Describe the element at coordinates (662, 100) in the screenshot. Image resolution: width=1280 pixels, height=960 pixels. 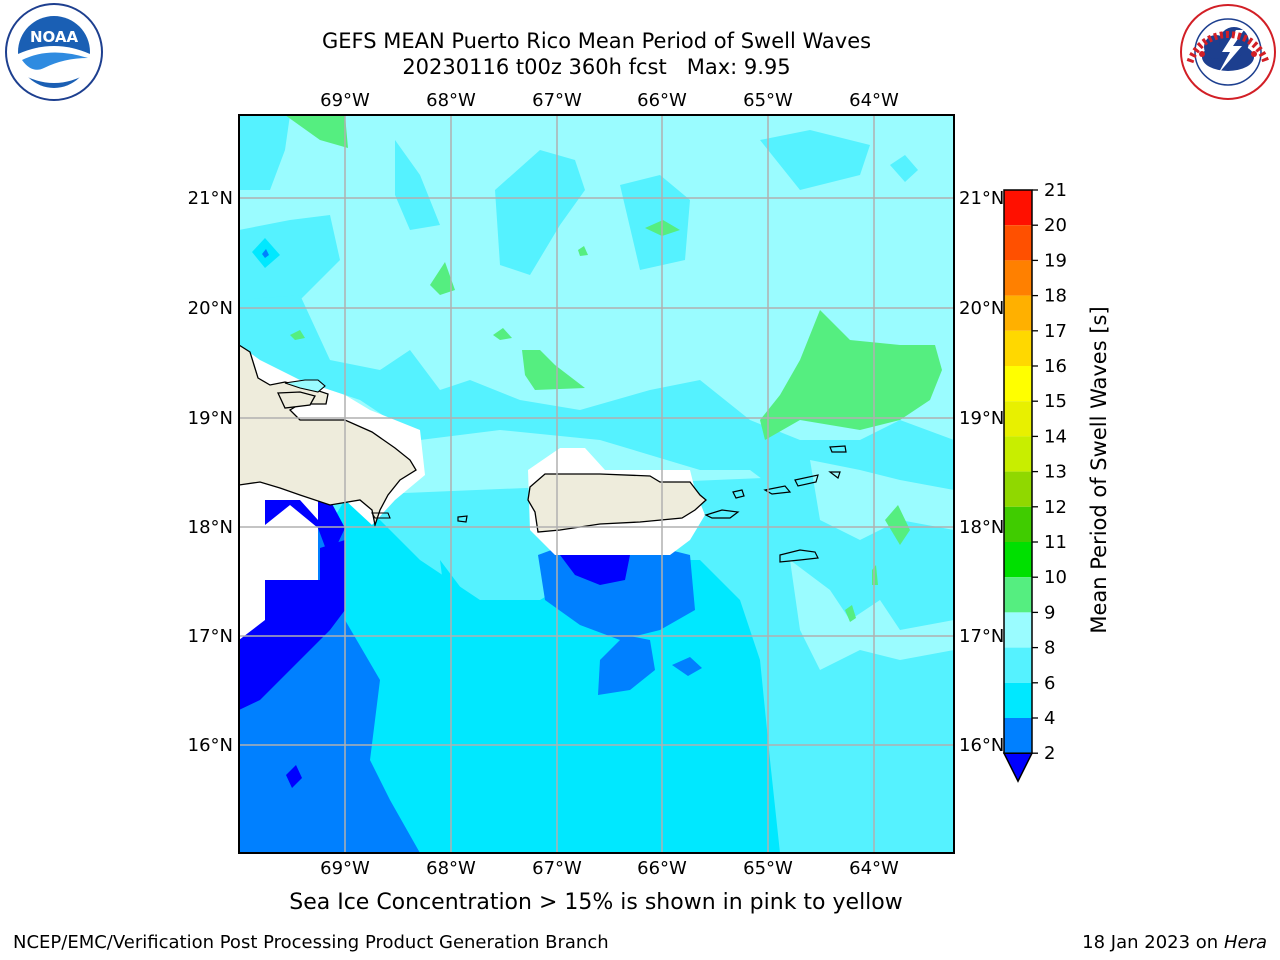
I see `lon-label-top: 66°W` at that location.